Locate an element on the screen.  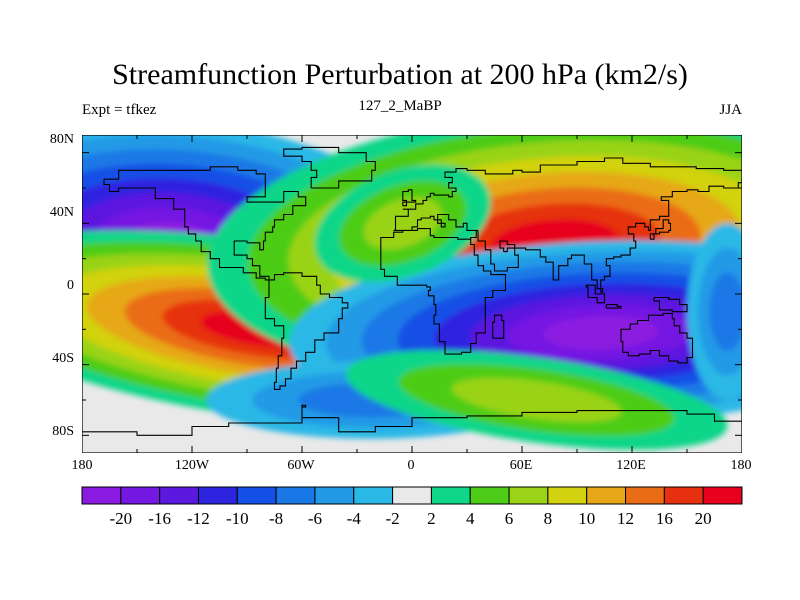
y-tick-label: 80S is located at coordinates (63, 431).